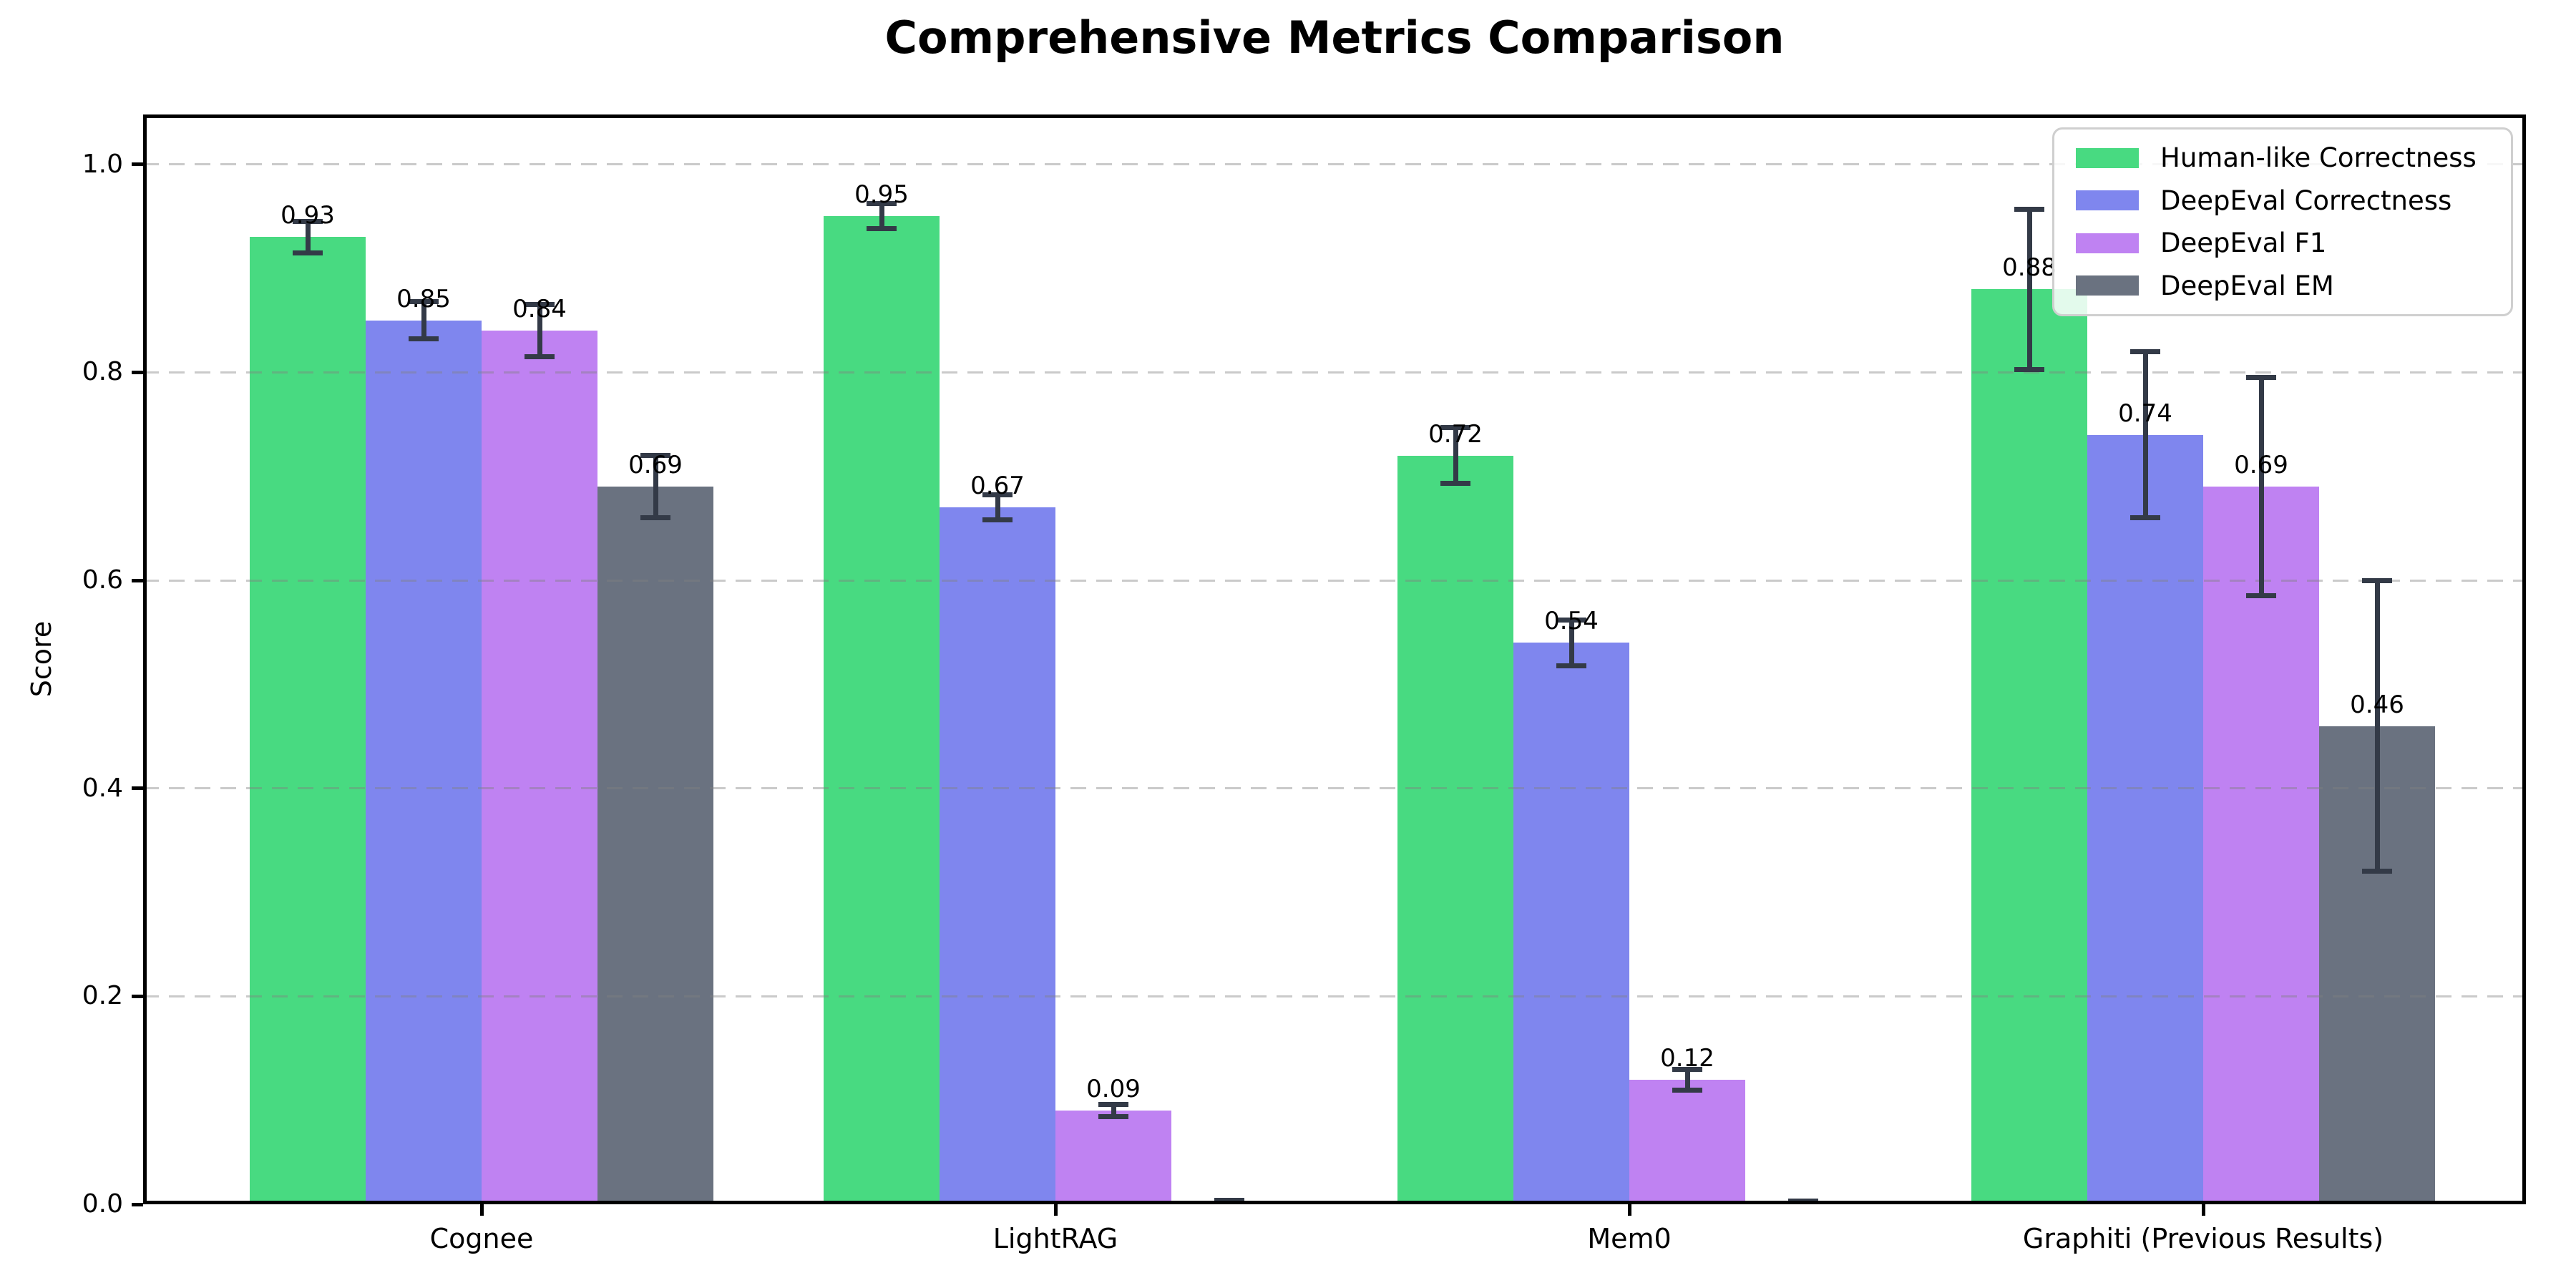  I want to click on legend-label: DeepEval EM, so click(2247, 285).